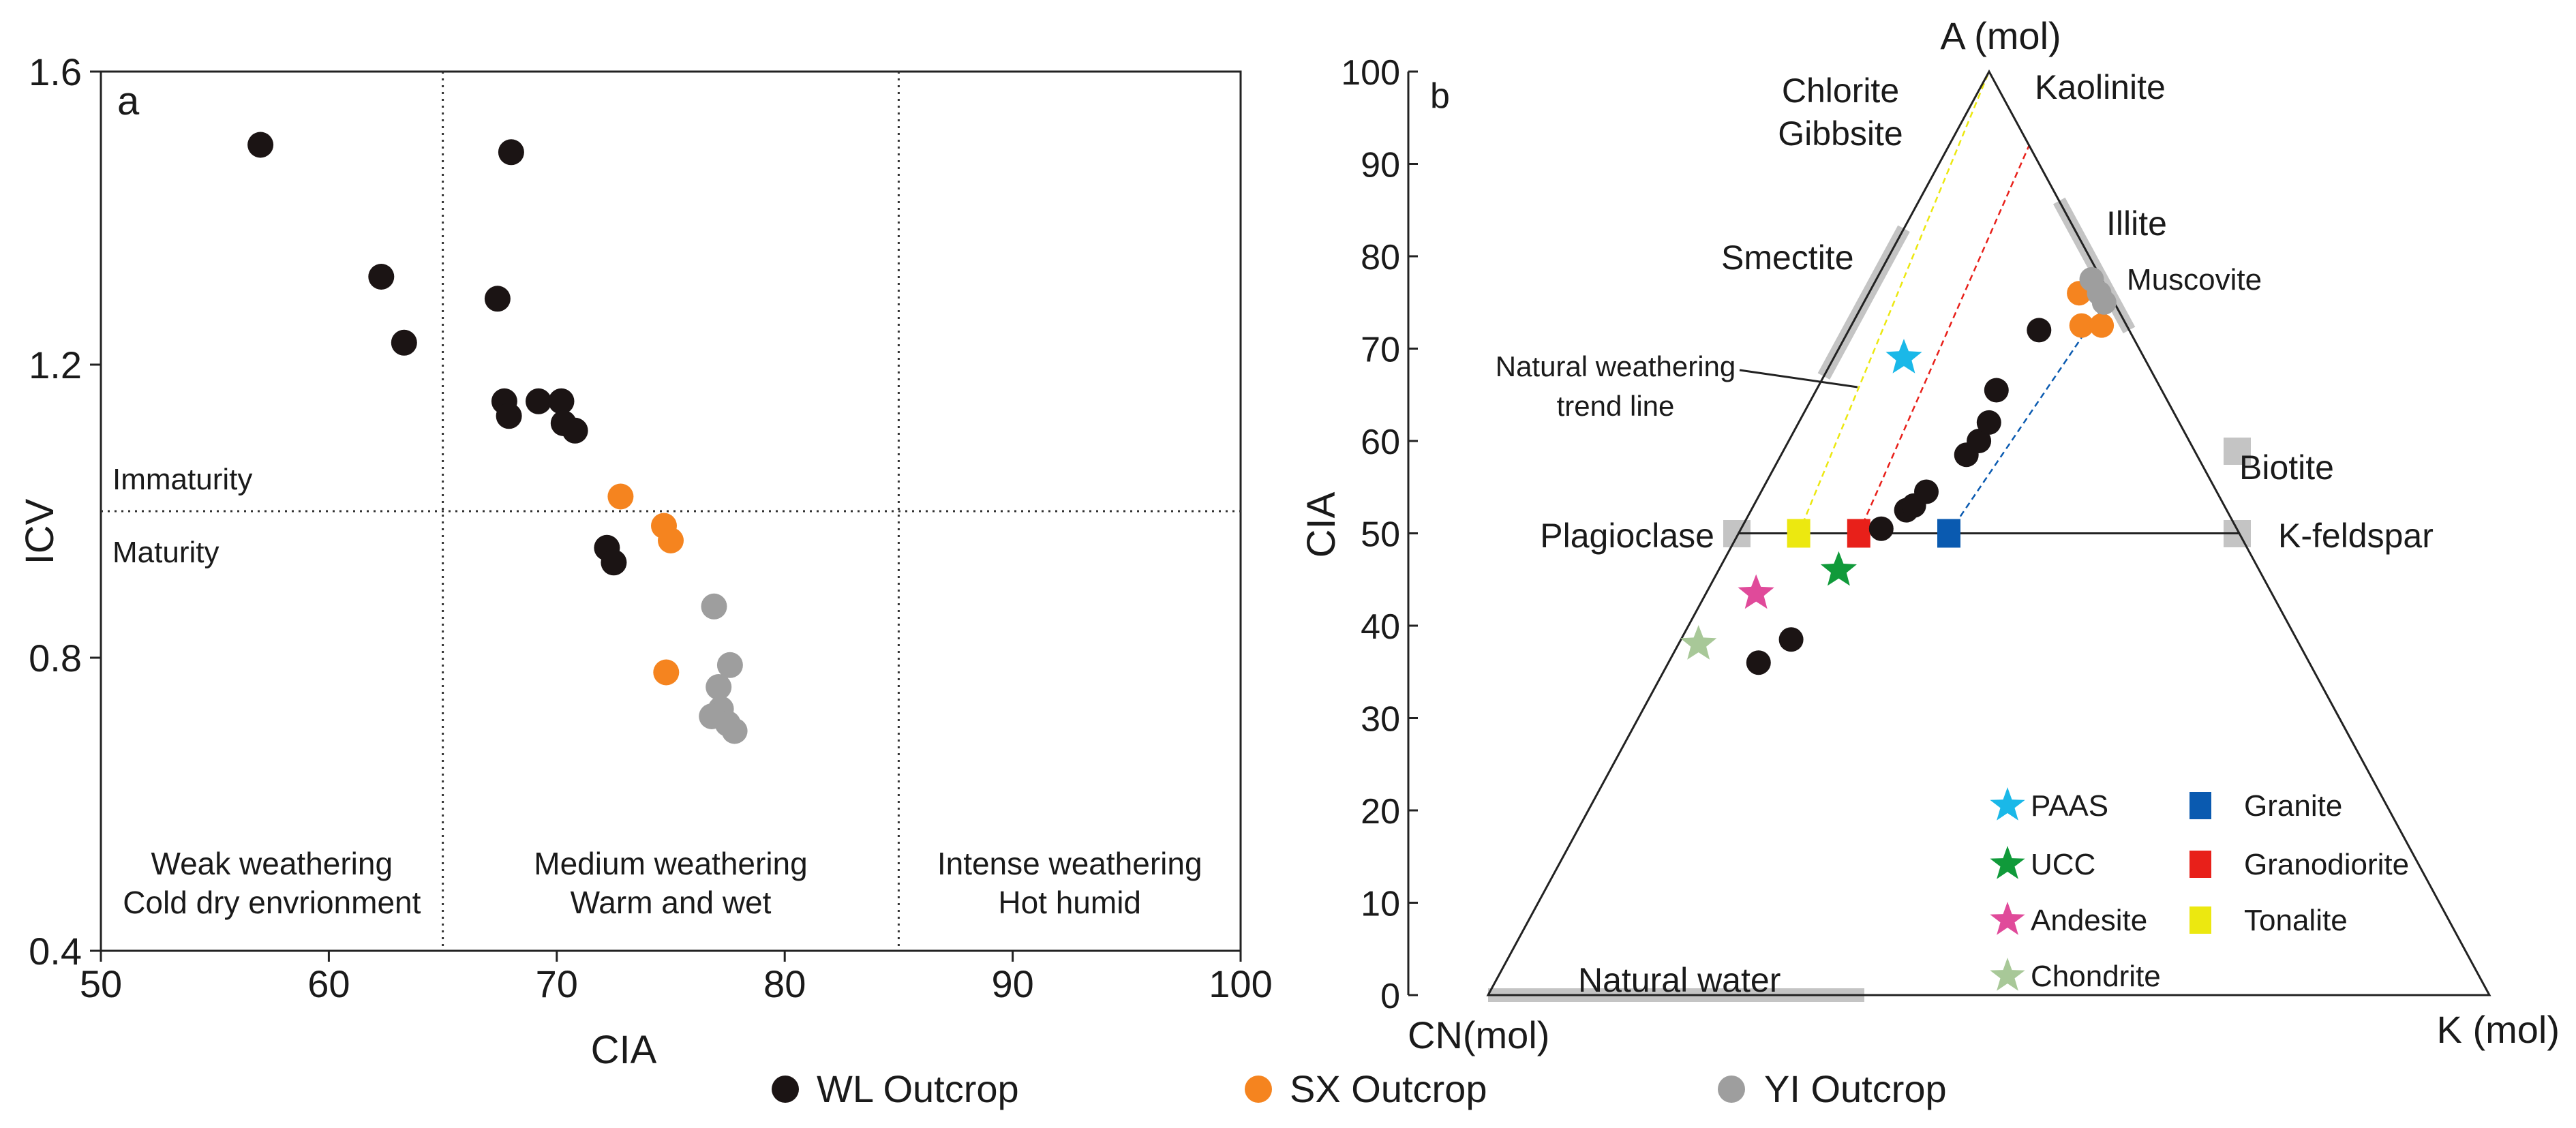  I want to click on mineral-label: Plagioclase, so click(1627, 536).